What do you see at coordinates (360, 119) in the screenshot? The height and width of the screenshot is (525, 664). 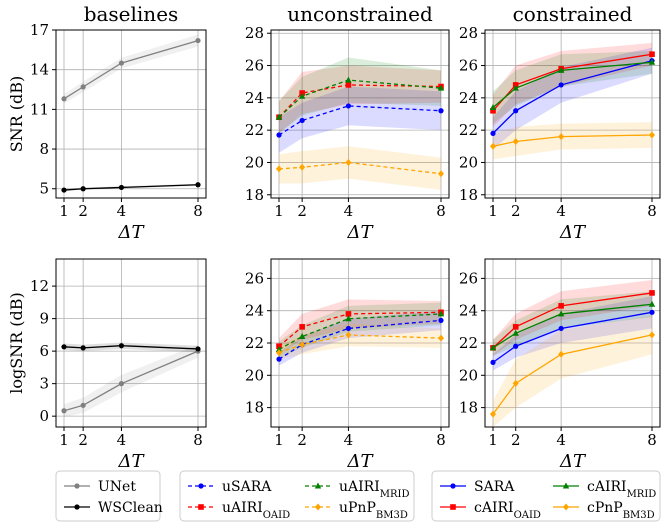 I see `band-uSARA` at bounding box center [360, 119].